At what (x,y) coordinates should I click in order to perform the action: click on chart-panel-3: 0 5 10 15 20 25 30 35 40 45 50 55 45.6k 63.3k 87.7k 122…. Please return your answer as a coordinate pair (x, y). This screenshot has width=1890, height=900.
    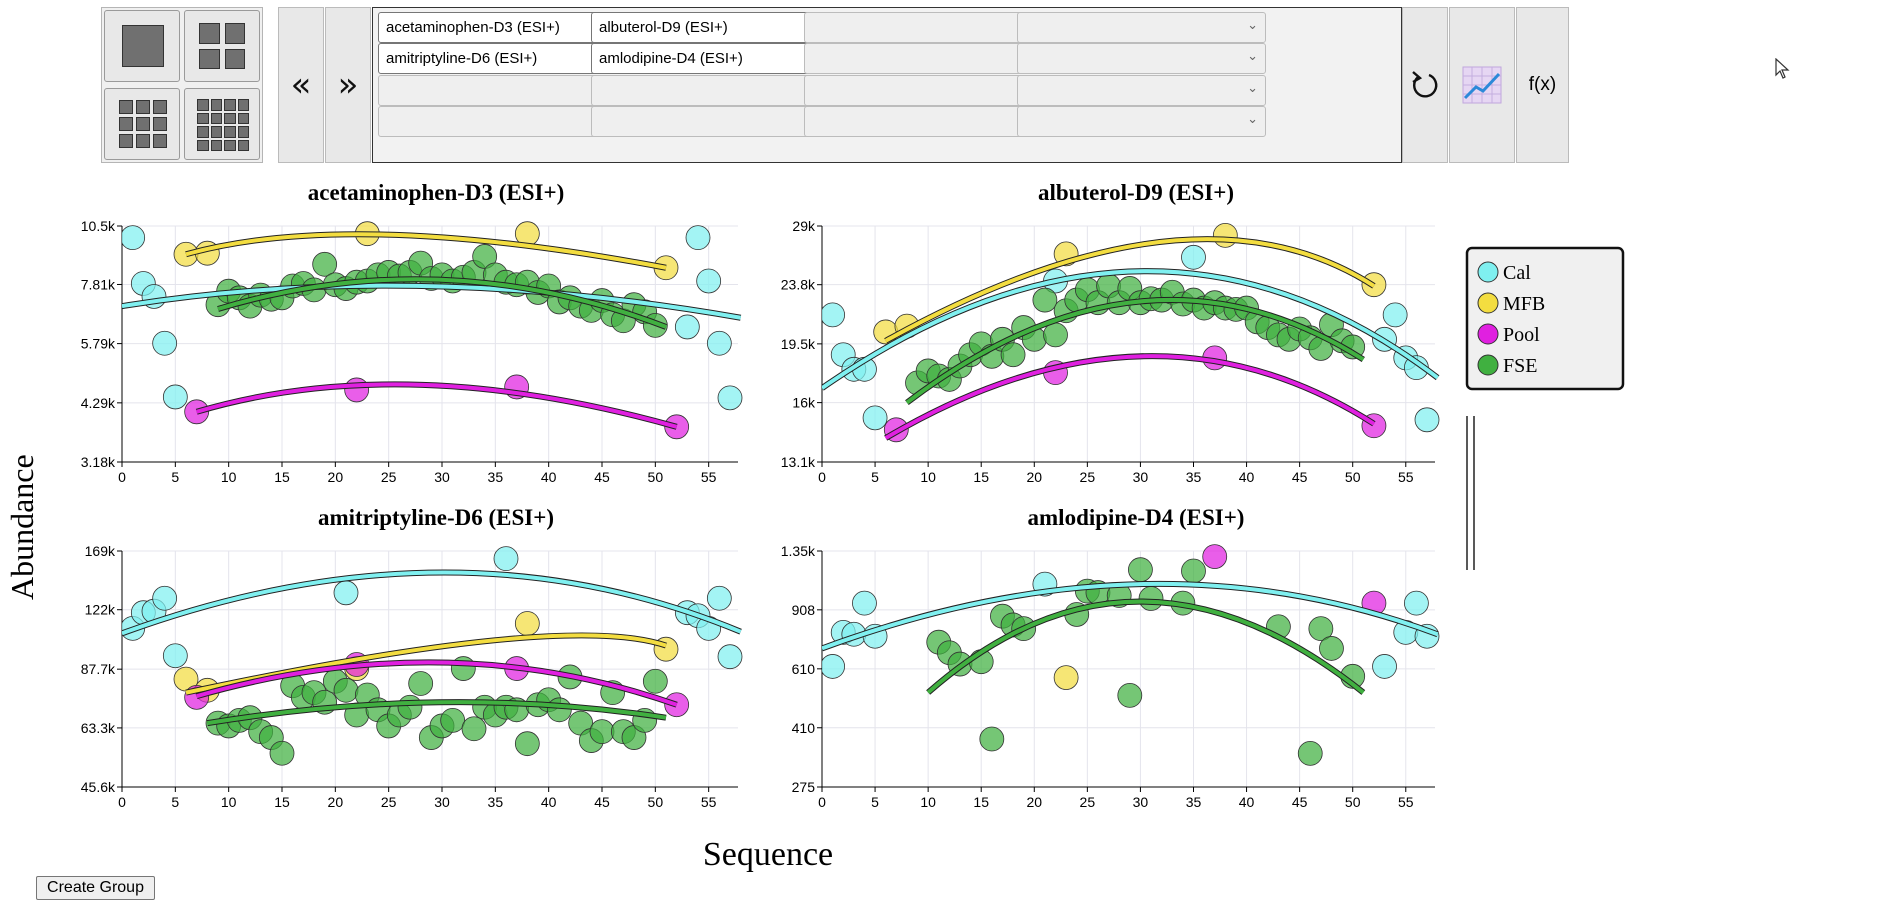
    Looking at the image, I should click on (412, 657).